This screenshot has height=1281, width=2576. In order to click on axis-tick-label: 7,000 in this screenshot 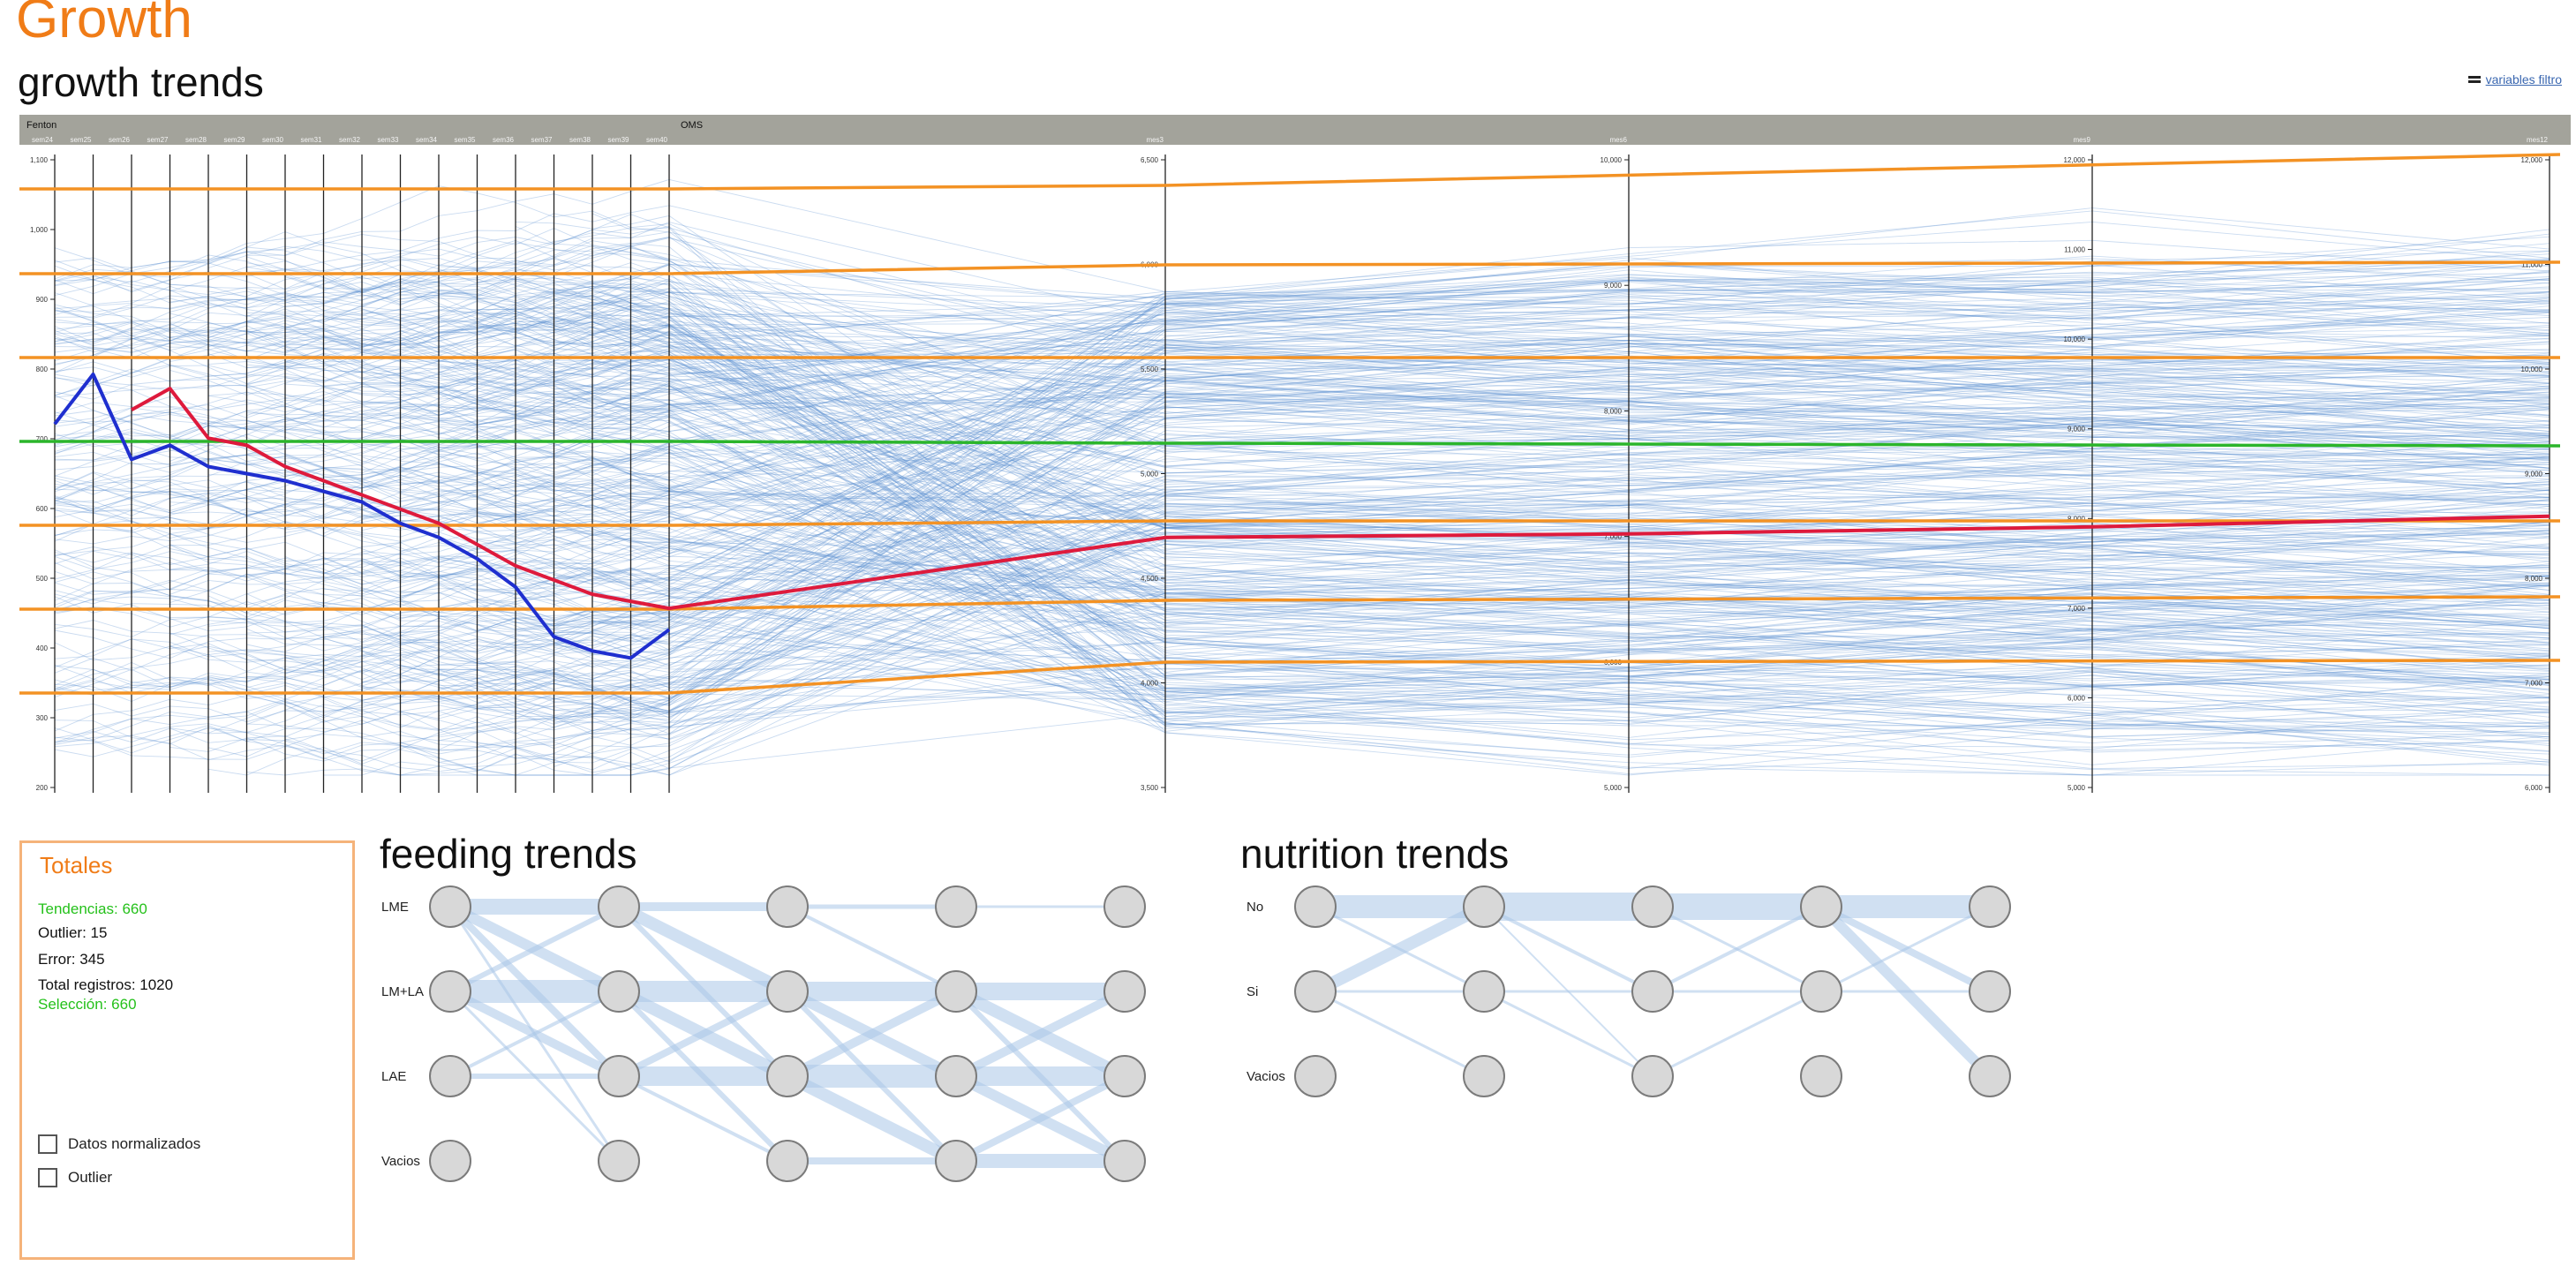, I will do `click(1614, 537)`.